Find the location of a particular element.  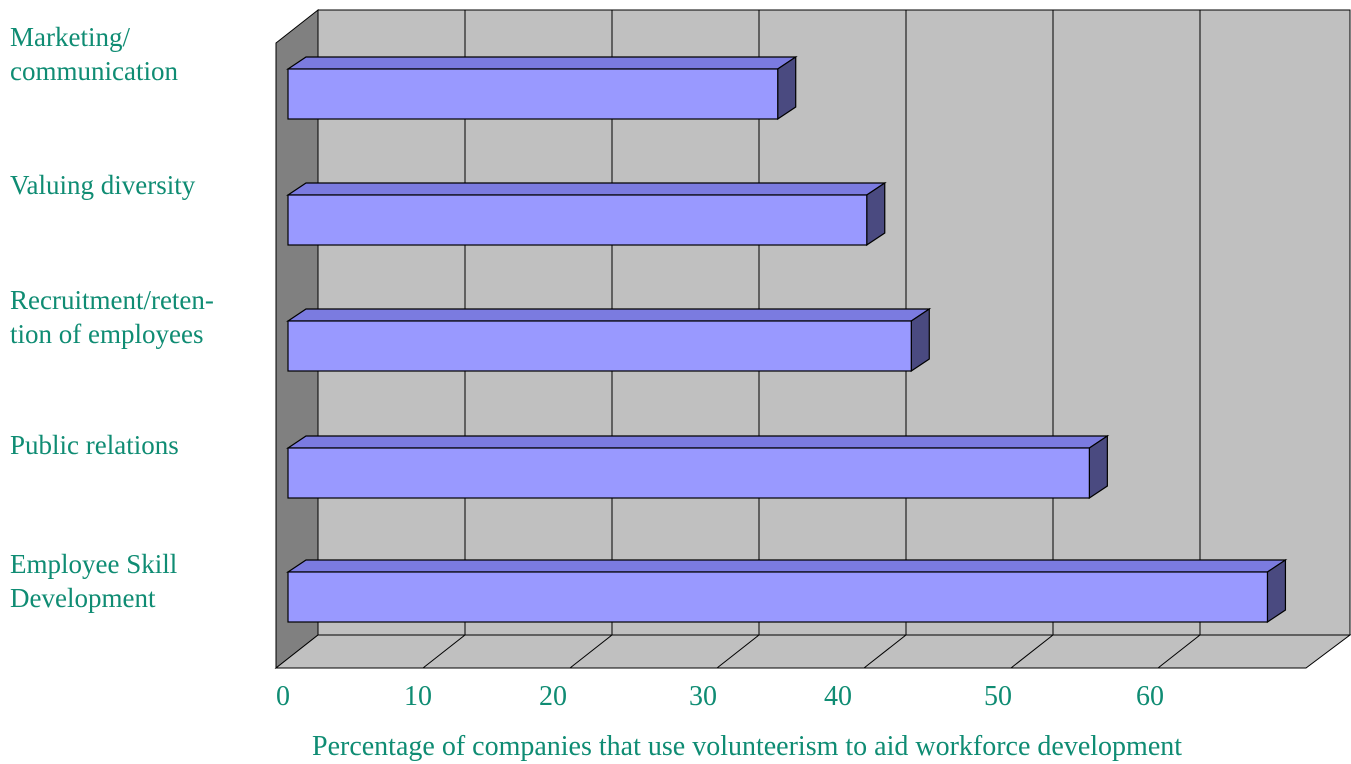

x-tick-label: 10 is located at coordinates (418, 696).